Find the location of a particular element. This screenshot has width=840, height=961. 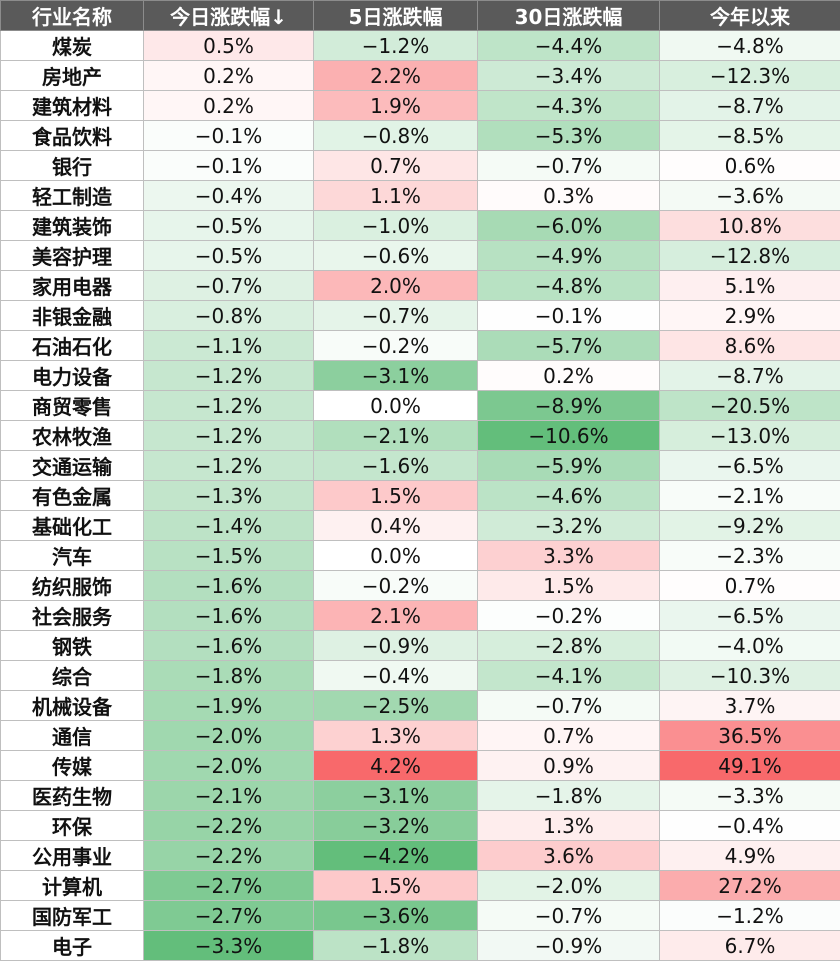

table-row: 通信−2.0%1.3%0.7%36.5% is located at coordinates (420, 736).